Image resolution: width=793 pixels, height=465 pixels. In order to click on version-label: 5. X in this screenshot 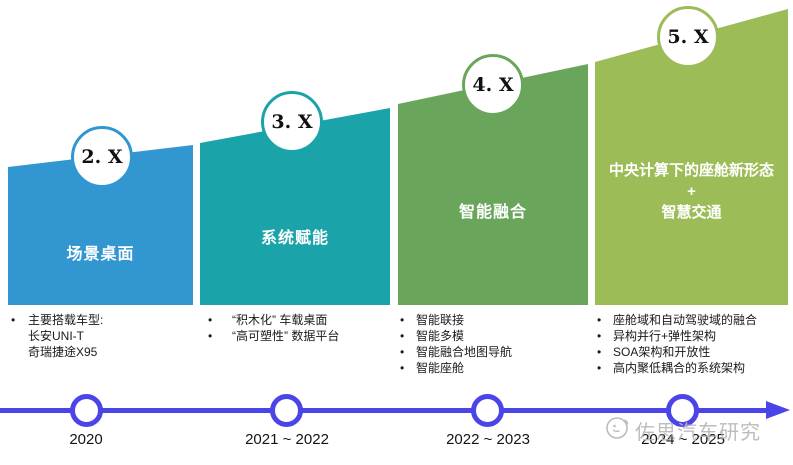, I will do `click(688, 37)`.